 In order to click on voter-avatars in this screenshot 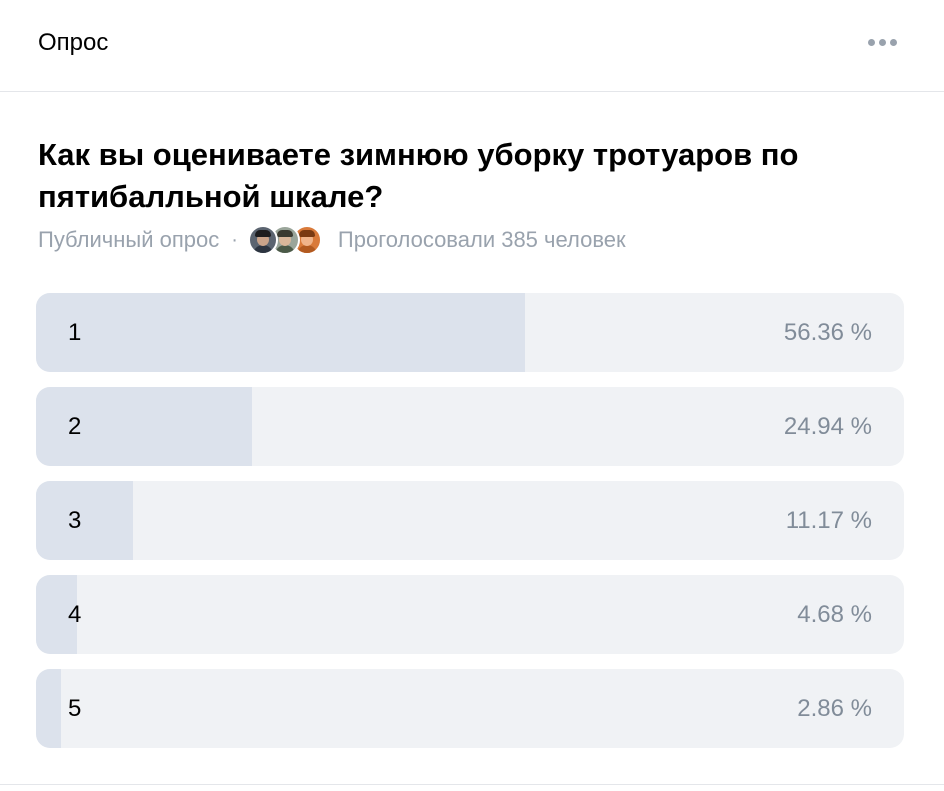, I will do `click(284, 240)`.